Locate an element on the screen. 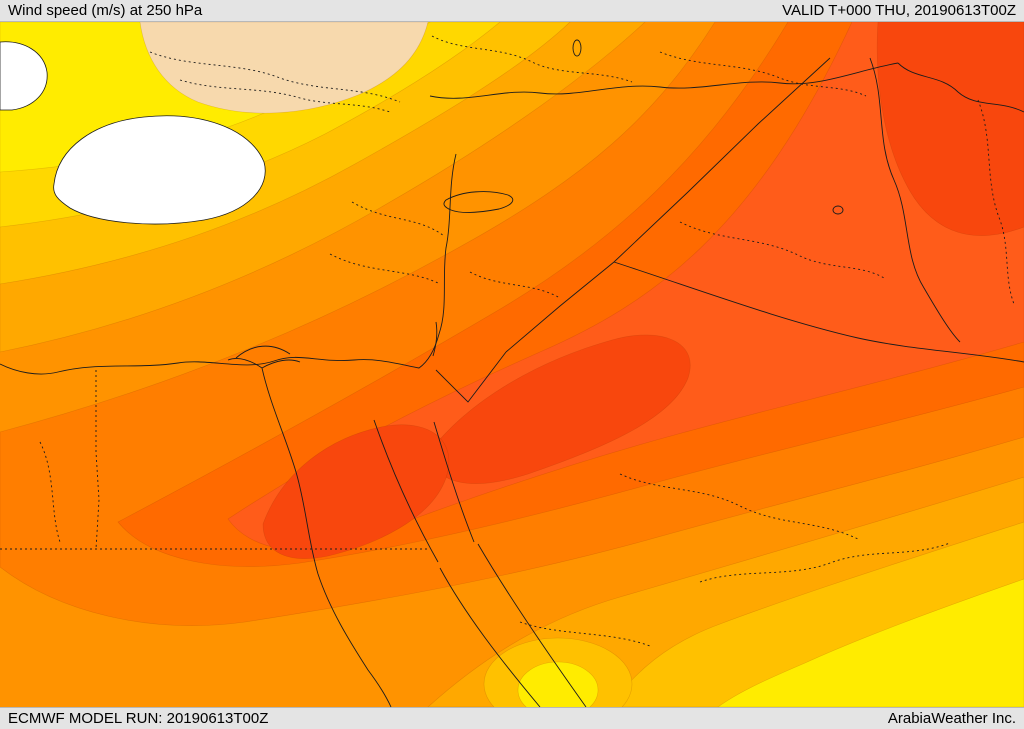 Image resolution: width=1024 pixels, height=729 pixels. coastline-levant-egypt is located at coordinates (228, 264).